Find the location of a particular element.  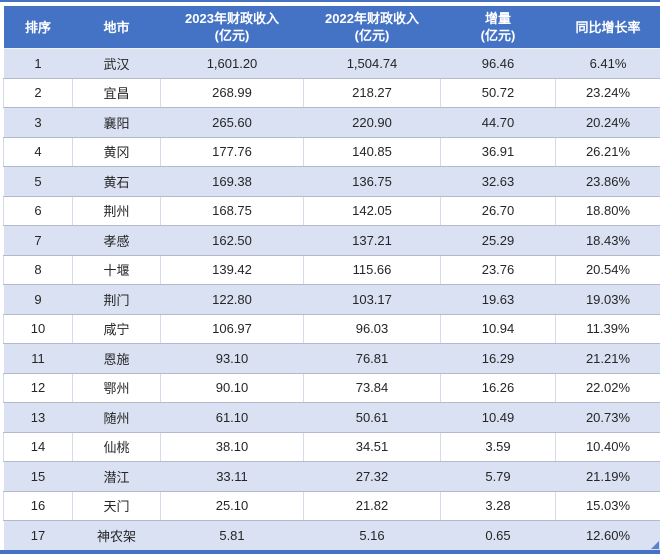

table-row: 1 武汉 1,601.20 1,504.74 96.46 6.41% is located at coordinates (331, 63).